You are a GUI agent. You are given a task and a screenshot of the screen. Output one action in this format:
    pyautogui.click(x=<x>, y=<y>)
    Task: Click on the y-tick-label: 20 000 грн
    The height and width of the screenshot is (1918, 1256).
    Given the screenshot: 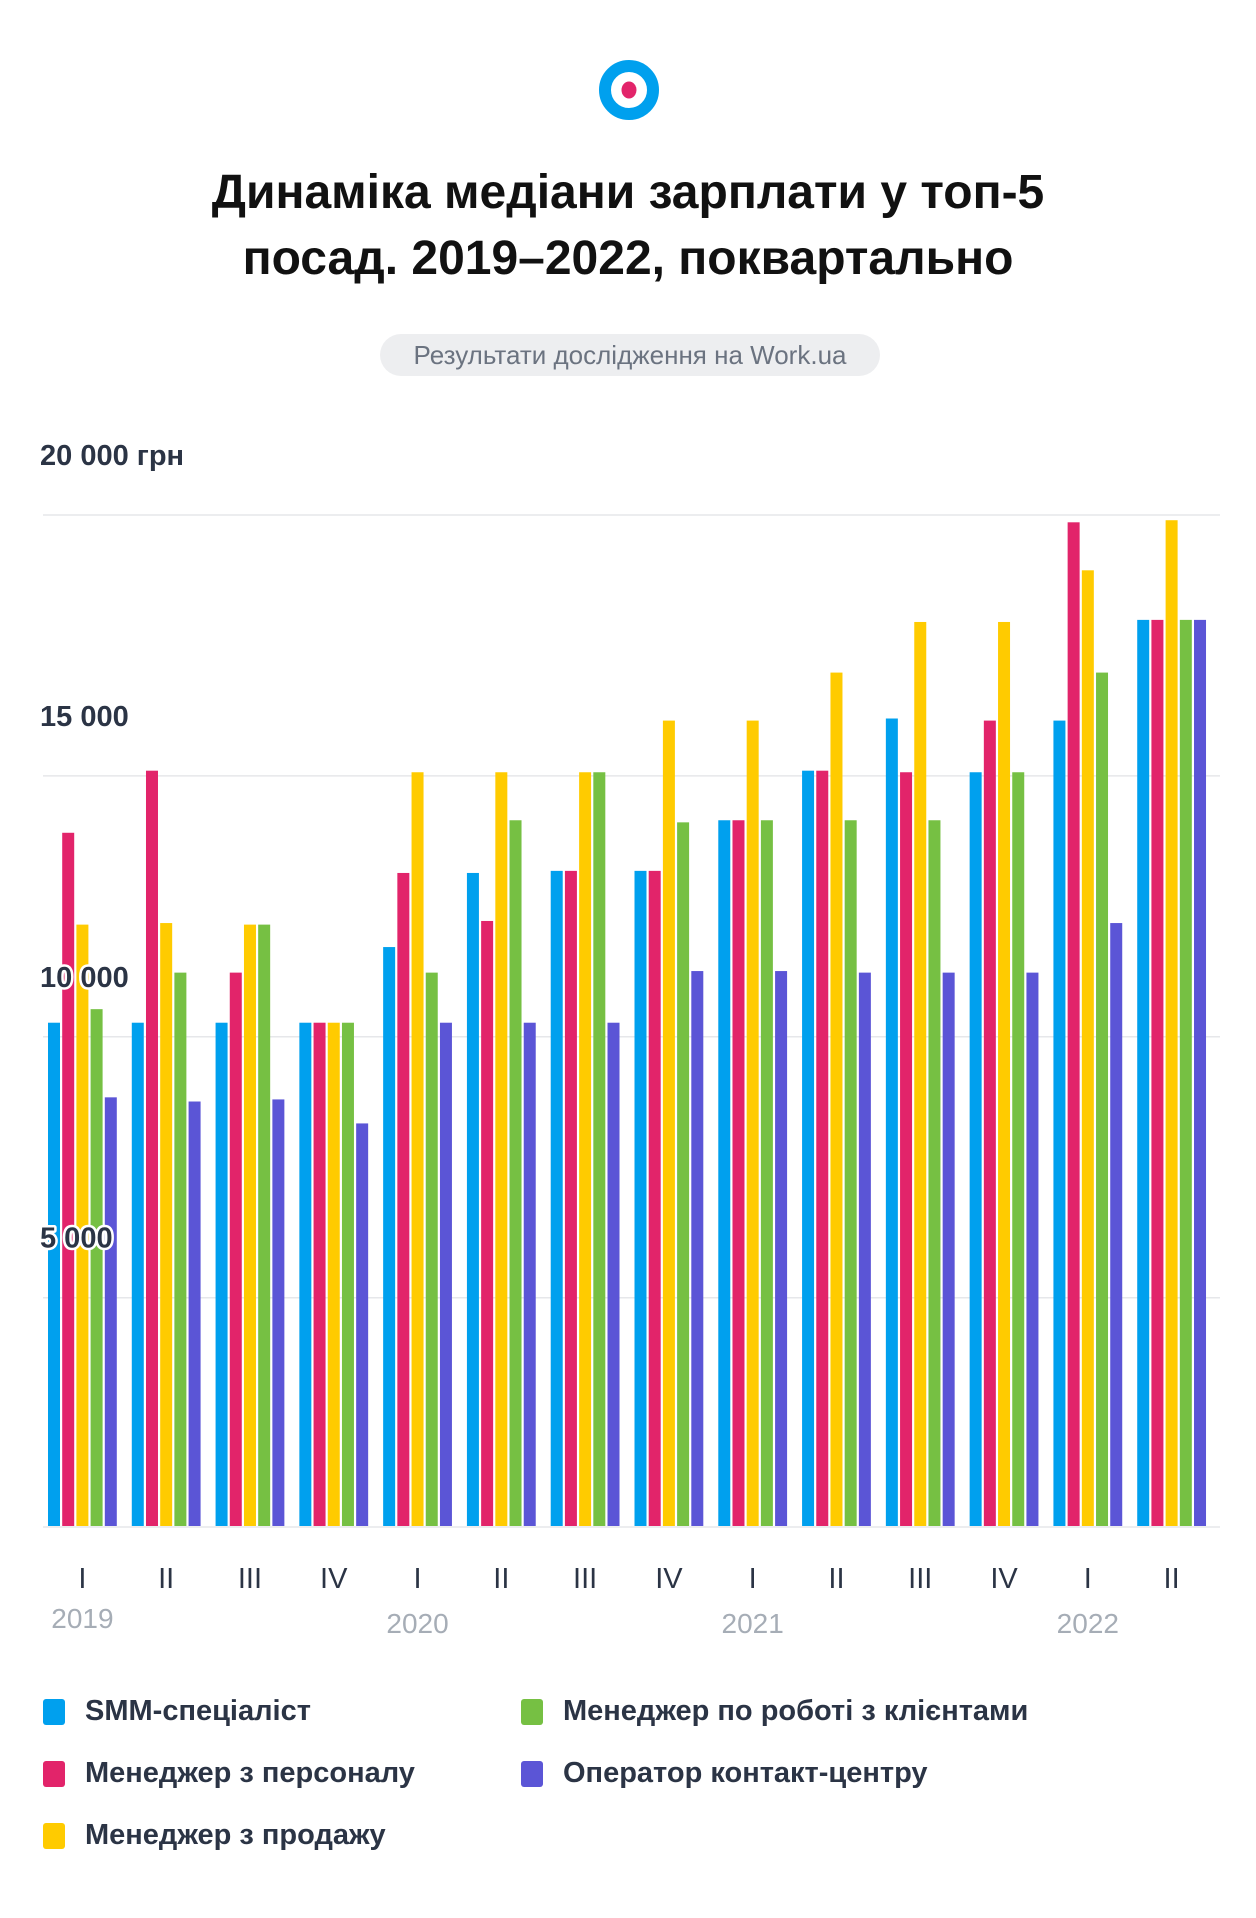 What is the action you would take?
    pyautogui.click(x=112, y=456)
    